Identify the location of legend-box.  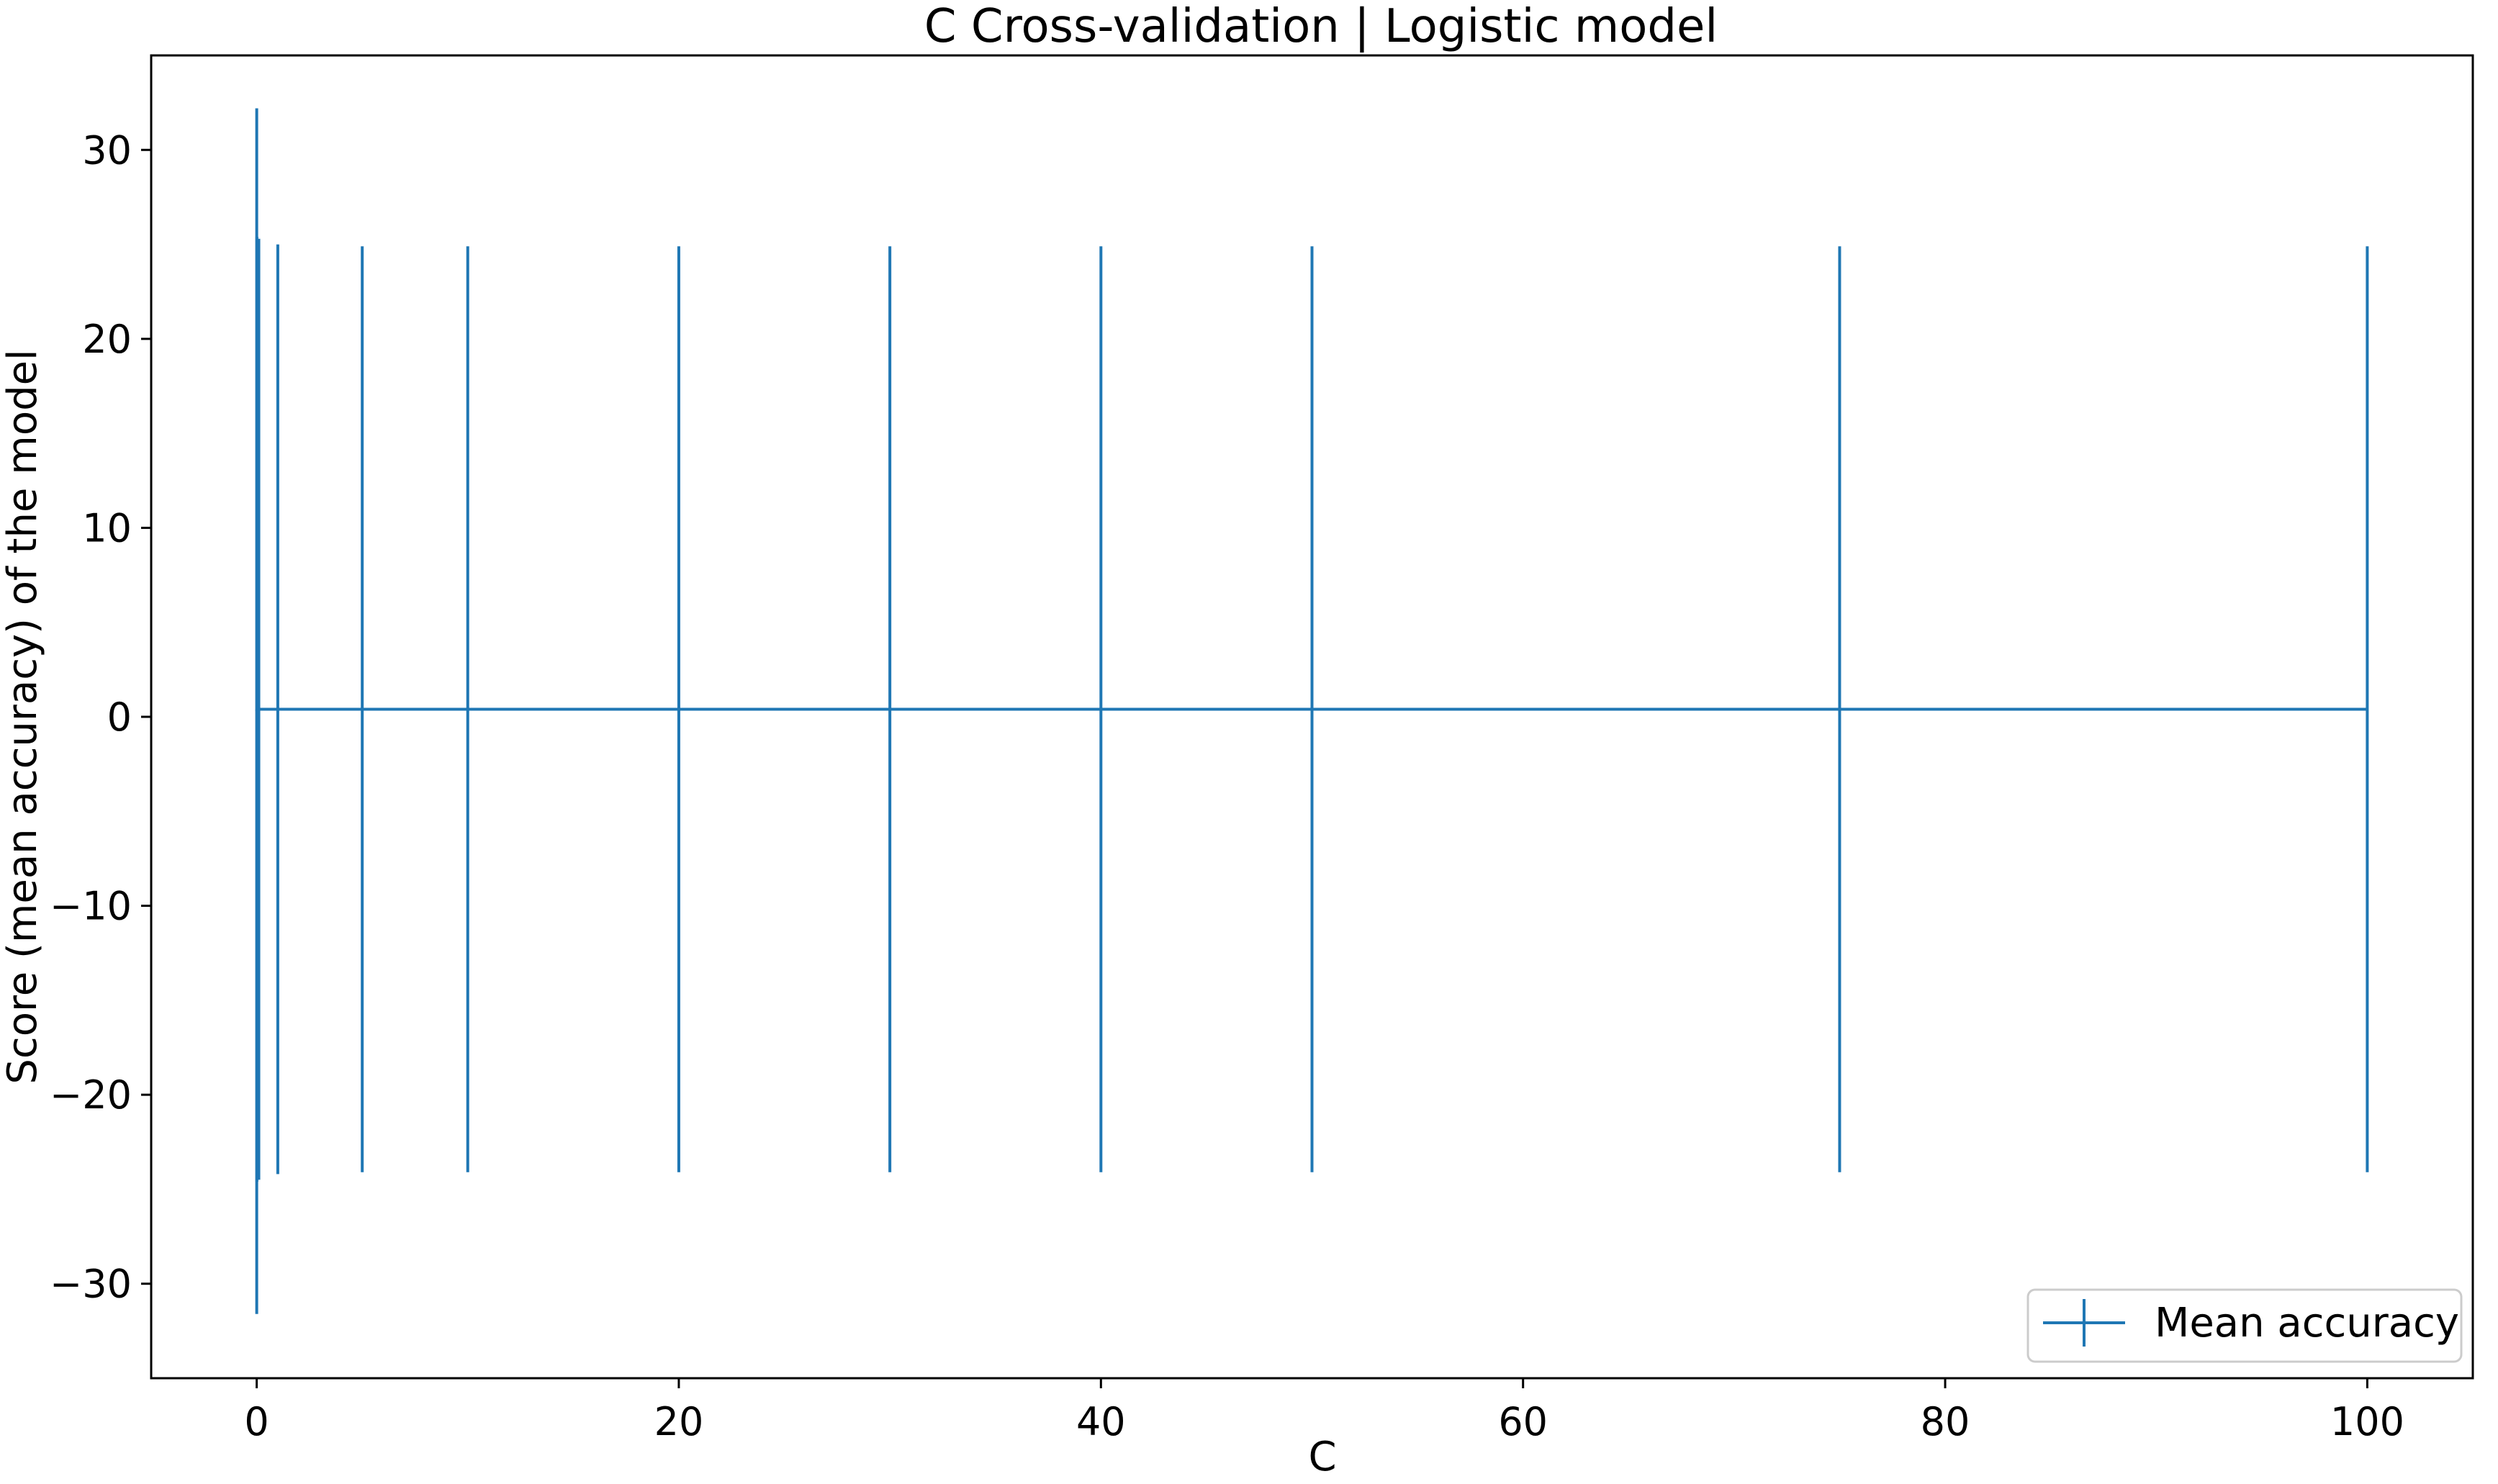
(2244, 1325).